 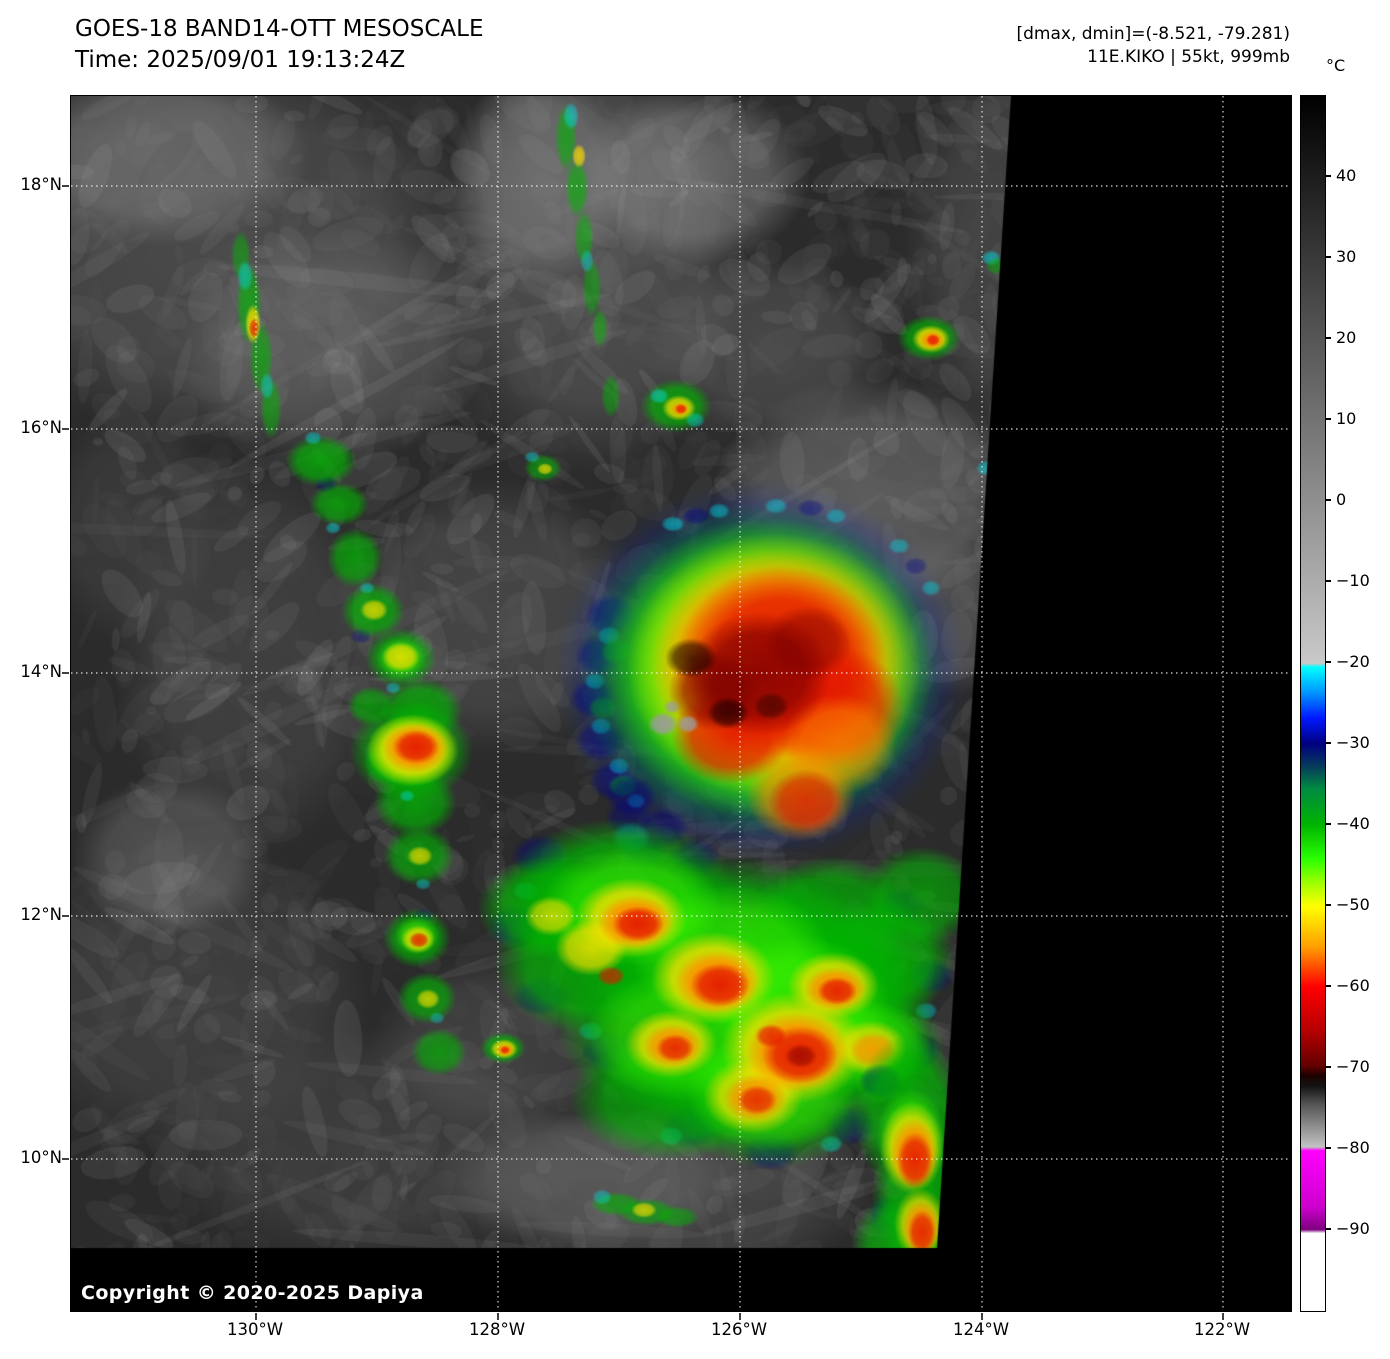 I want to click on lon-axis-label: 128°W, so click(x=497, y=1329).